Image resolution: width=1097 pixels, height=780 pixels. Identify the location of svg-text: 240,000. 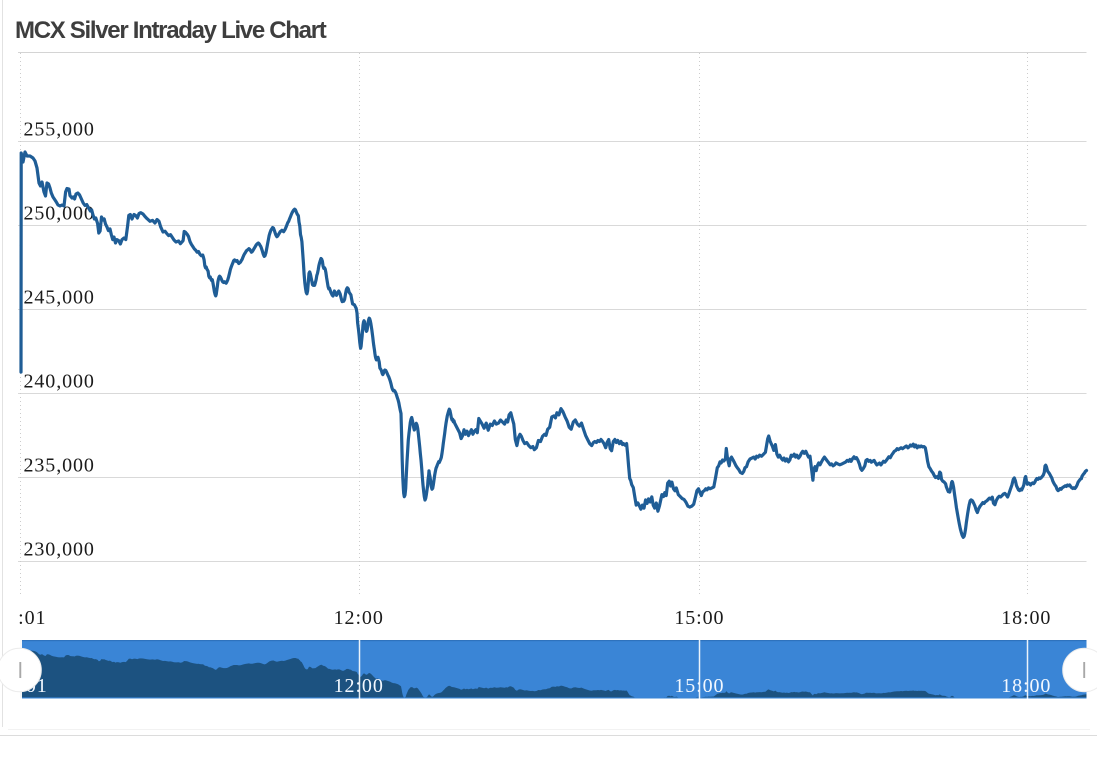
(59, 382).